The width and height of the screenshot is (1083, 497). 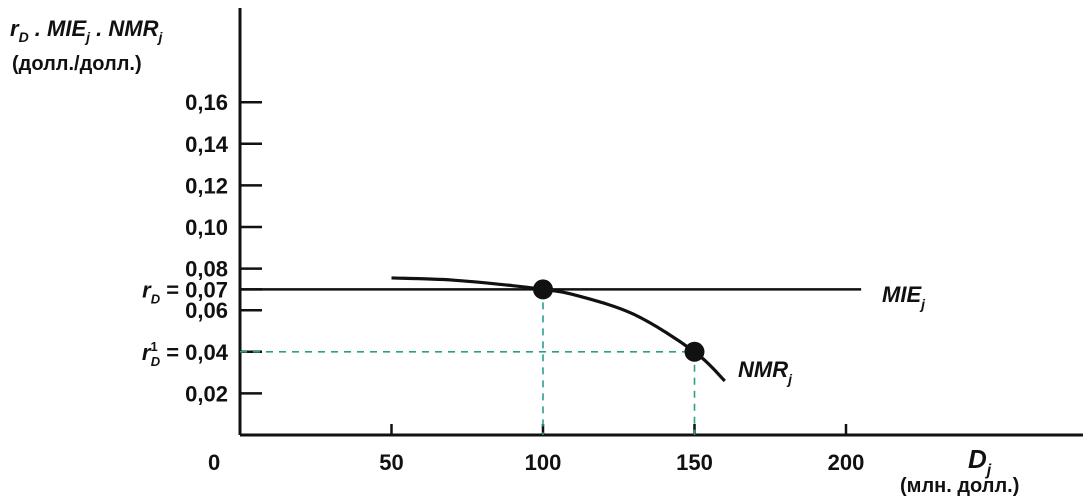 What do you see at coordinates (185, 354) in the screenshot?
I see `y-special-label: r1 D = 0,04` at bounding box center [185, 354].